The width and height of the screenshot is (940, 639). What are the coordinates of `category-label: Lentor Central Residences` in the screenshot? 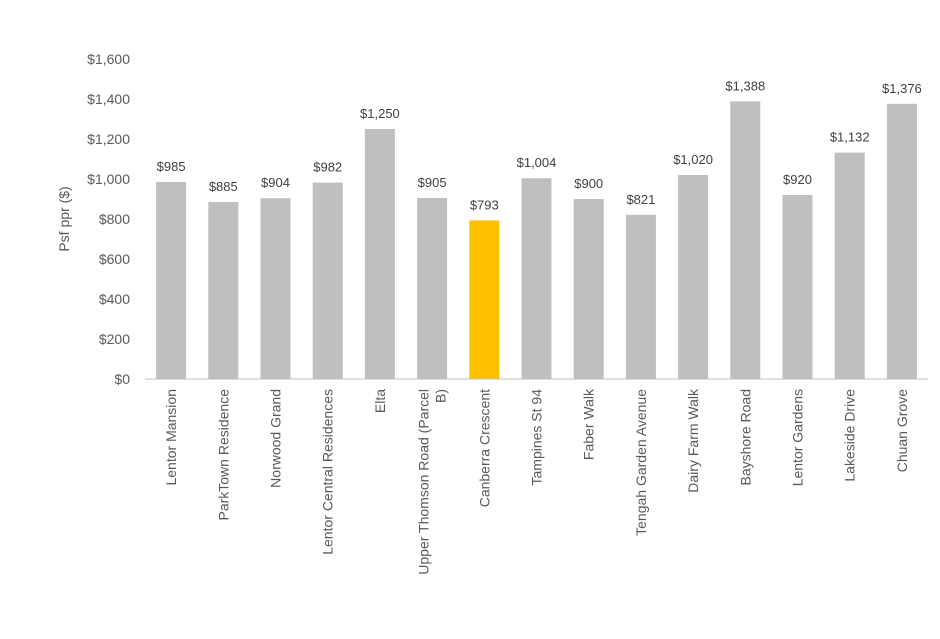 It's located at (328, 472).